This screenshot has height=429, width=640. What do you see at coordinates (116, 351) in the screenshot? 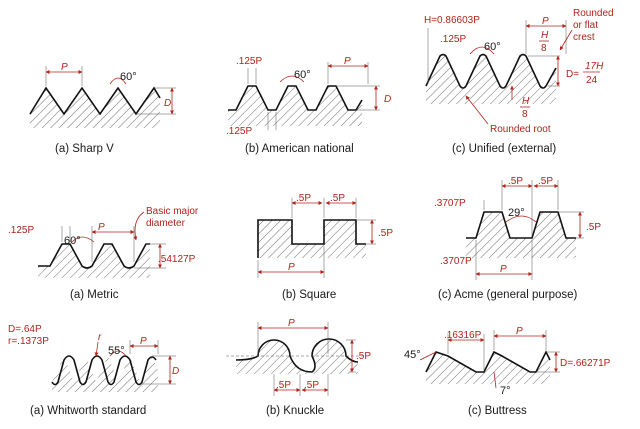
I see `whitworth-angle-label: 55°` at bounding box center [116, 351].